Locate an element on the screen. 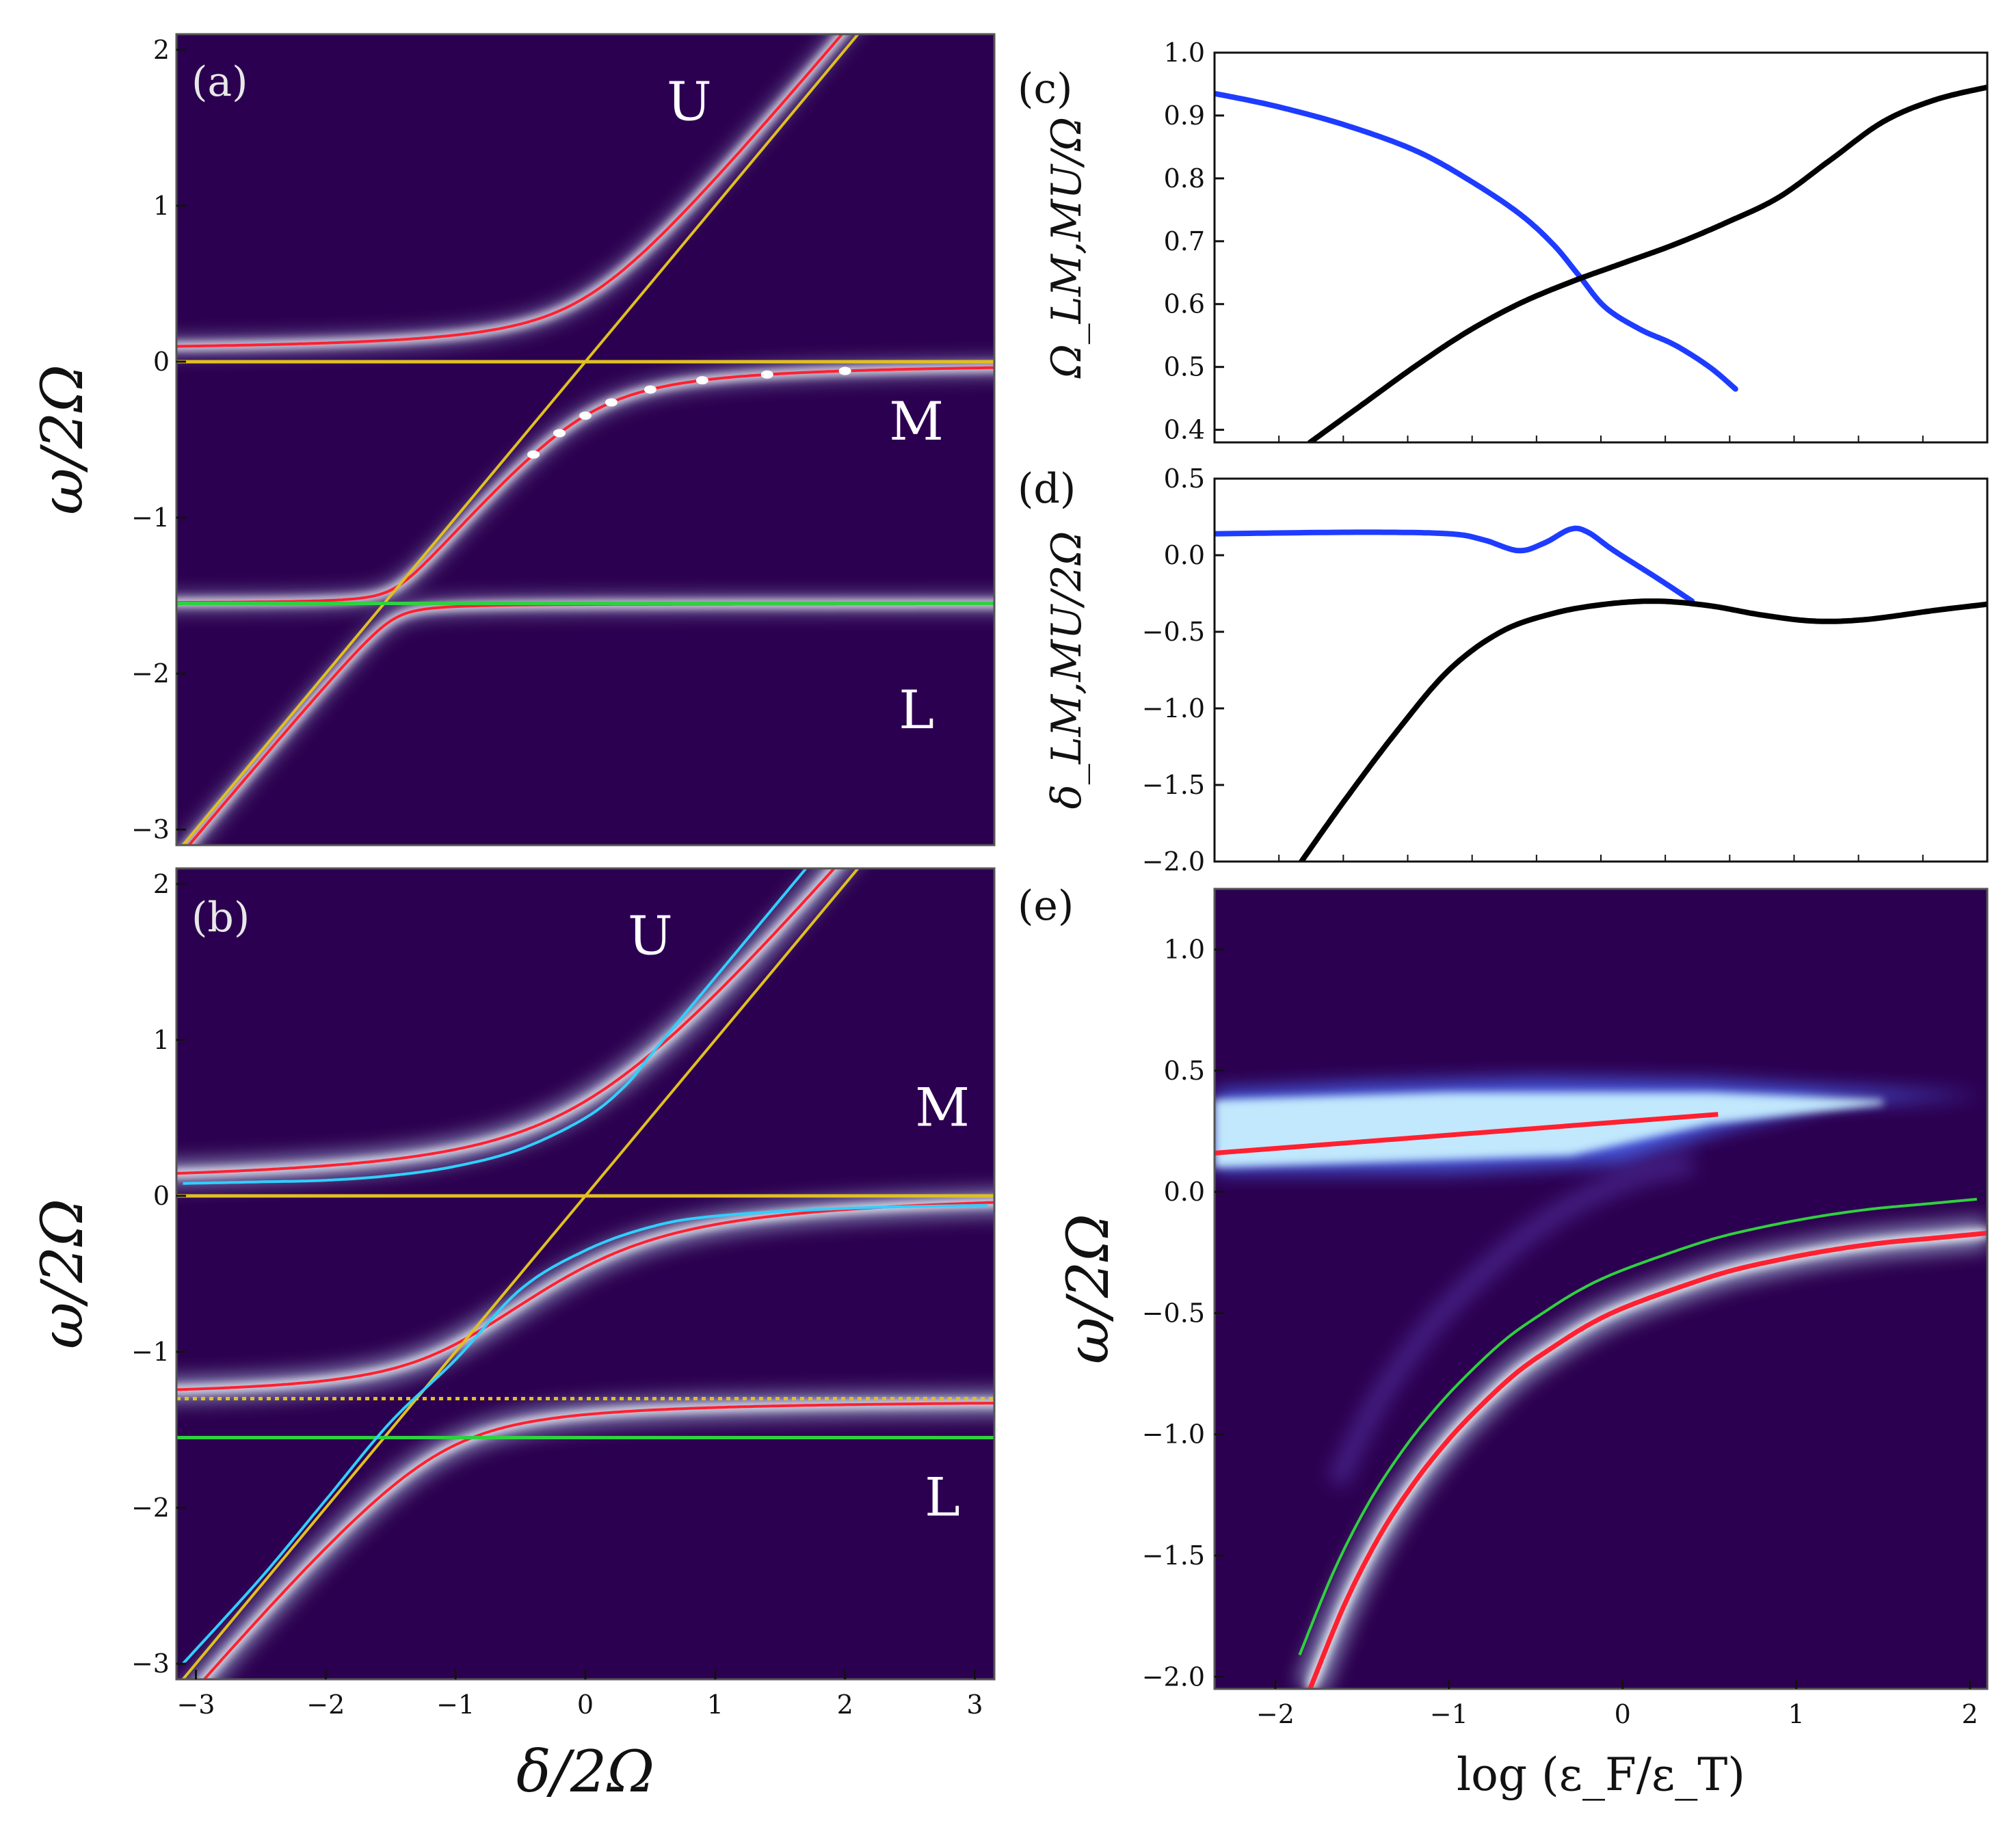  panel-e-y-tick-label: 0.5 is located at coordinates (1184, 1071).